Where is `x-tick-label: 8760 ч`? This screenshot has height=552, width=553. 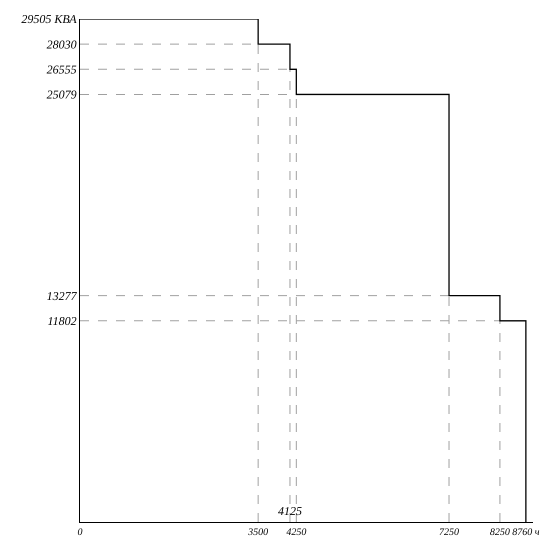 x-tick-label: 8760 ч is located at coordinates (526, 532).